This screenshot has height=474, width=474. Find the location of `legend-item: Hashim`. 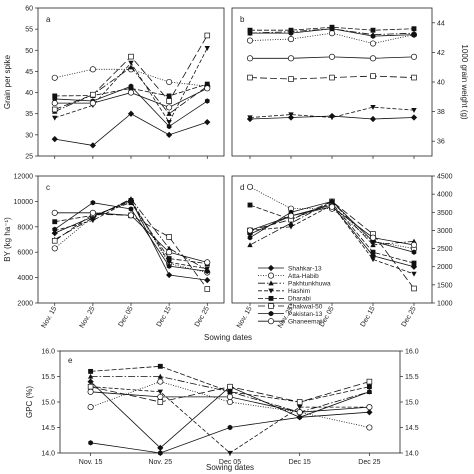

legend-item: Hashim is located at coordinates (284, 291).